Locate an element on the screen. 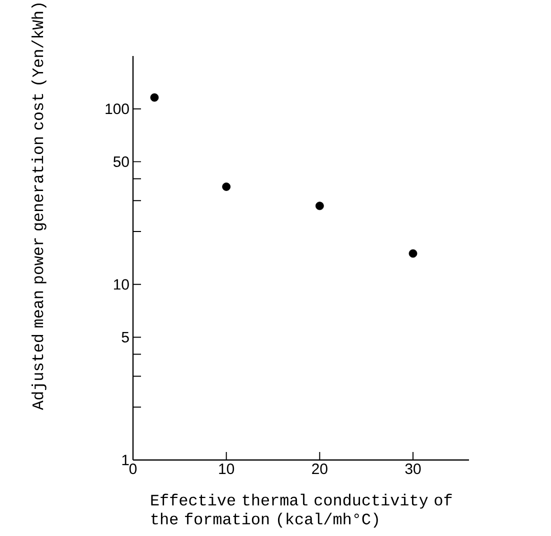 Image resolution: width=551 pixels, height=536 pixels. y-tick-label: 50 is located at coordinates (121, 161).